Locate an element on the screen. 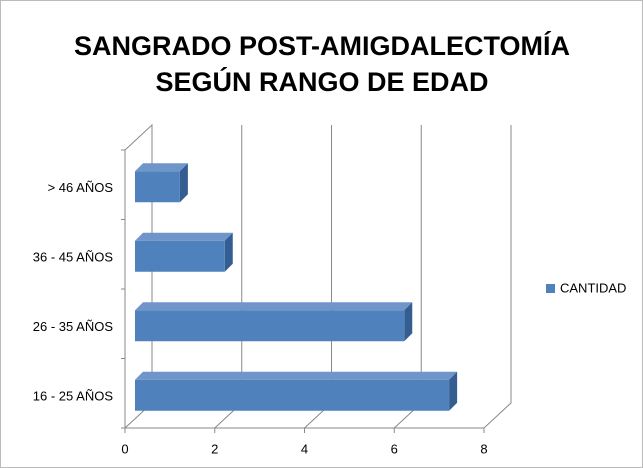  y-tick-label: > 46 AÑOS is located at coordinates (81, 187).